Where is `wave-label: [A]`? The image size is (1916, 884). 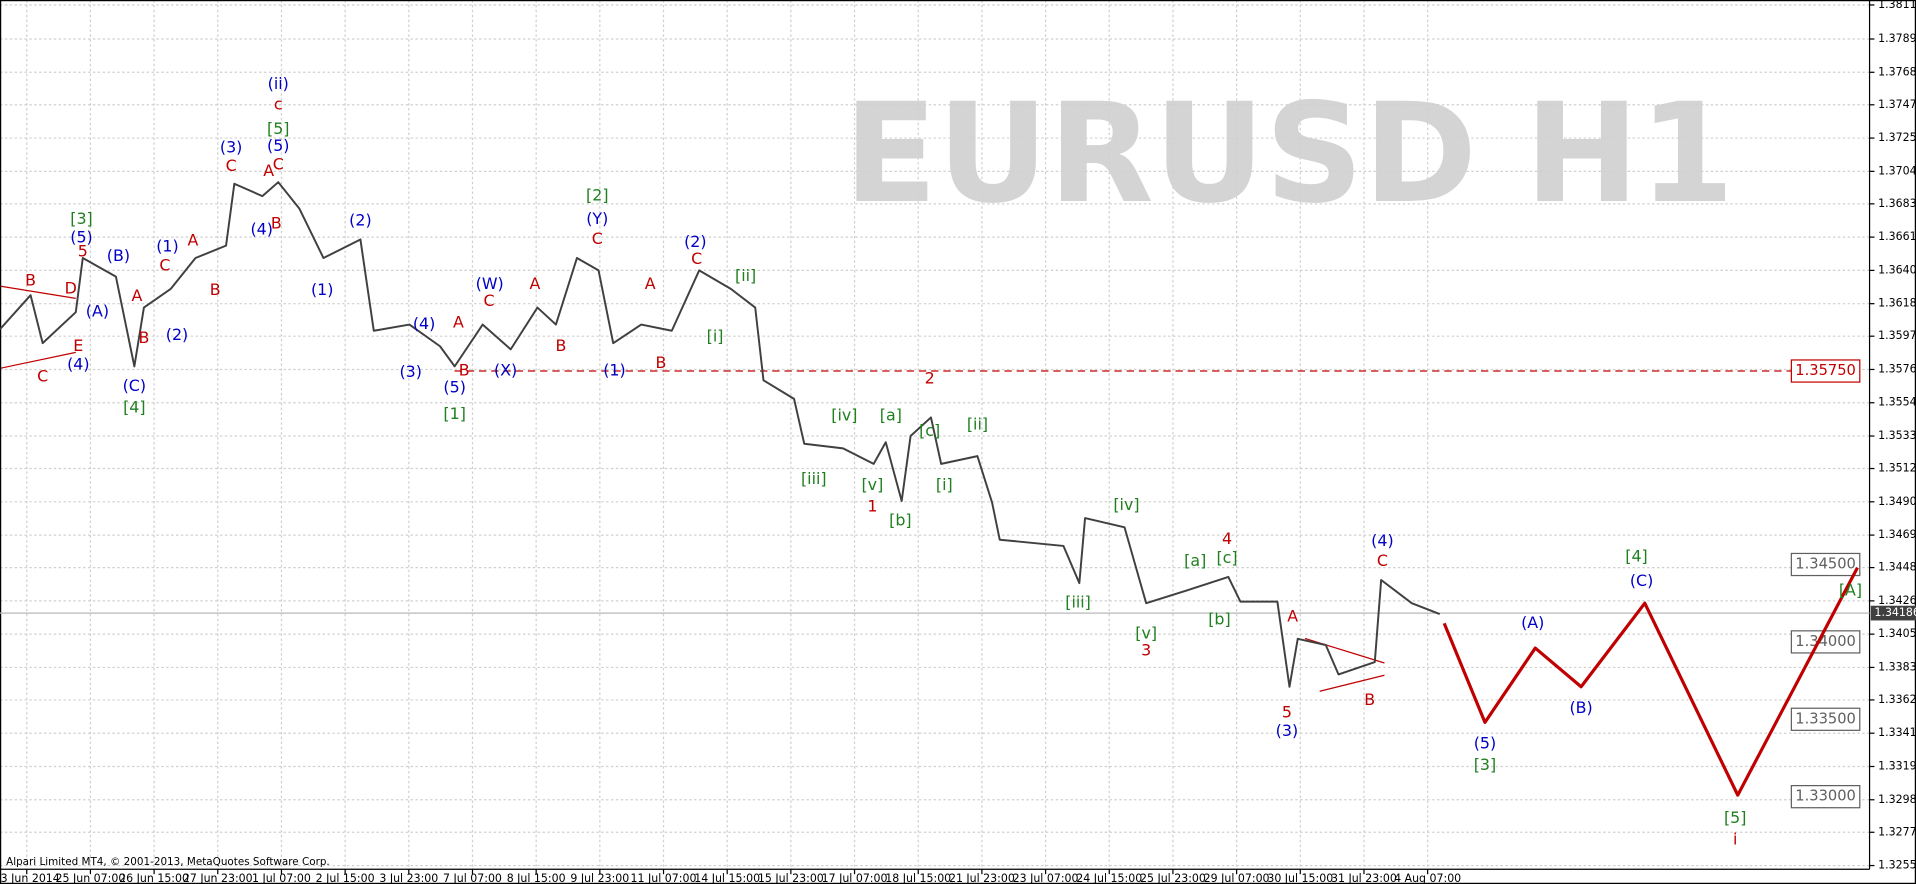
wave-label: [A] is located at coordinates (1850, 589).